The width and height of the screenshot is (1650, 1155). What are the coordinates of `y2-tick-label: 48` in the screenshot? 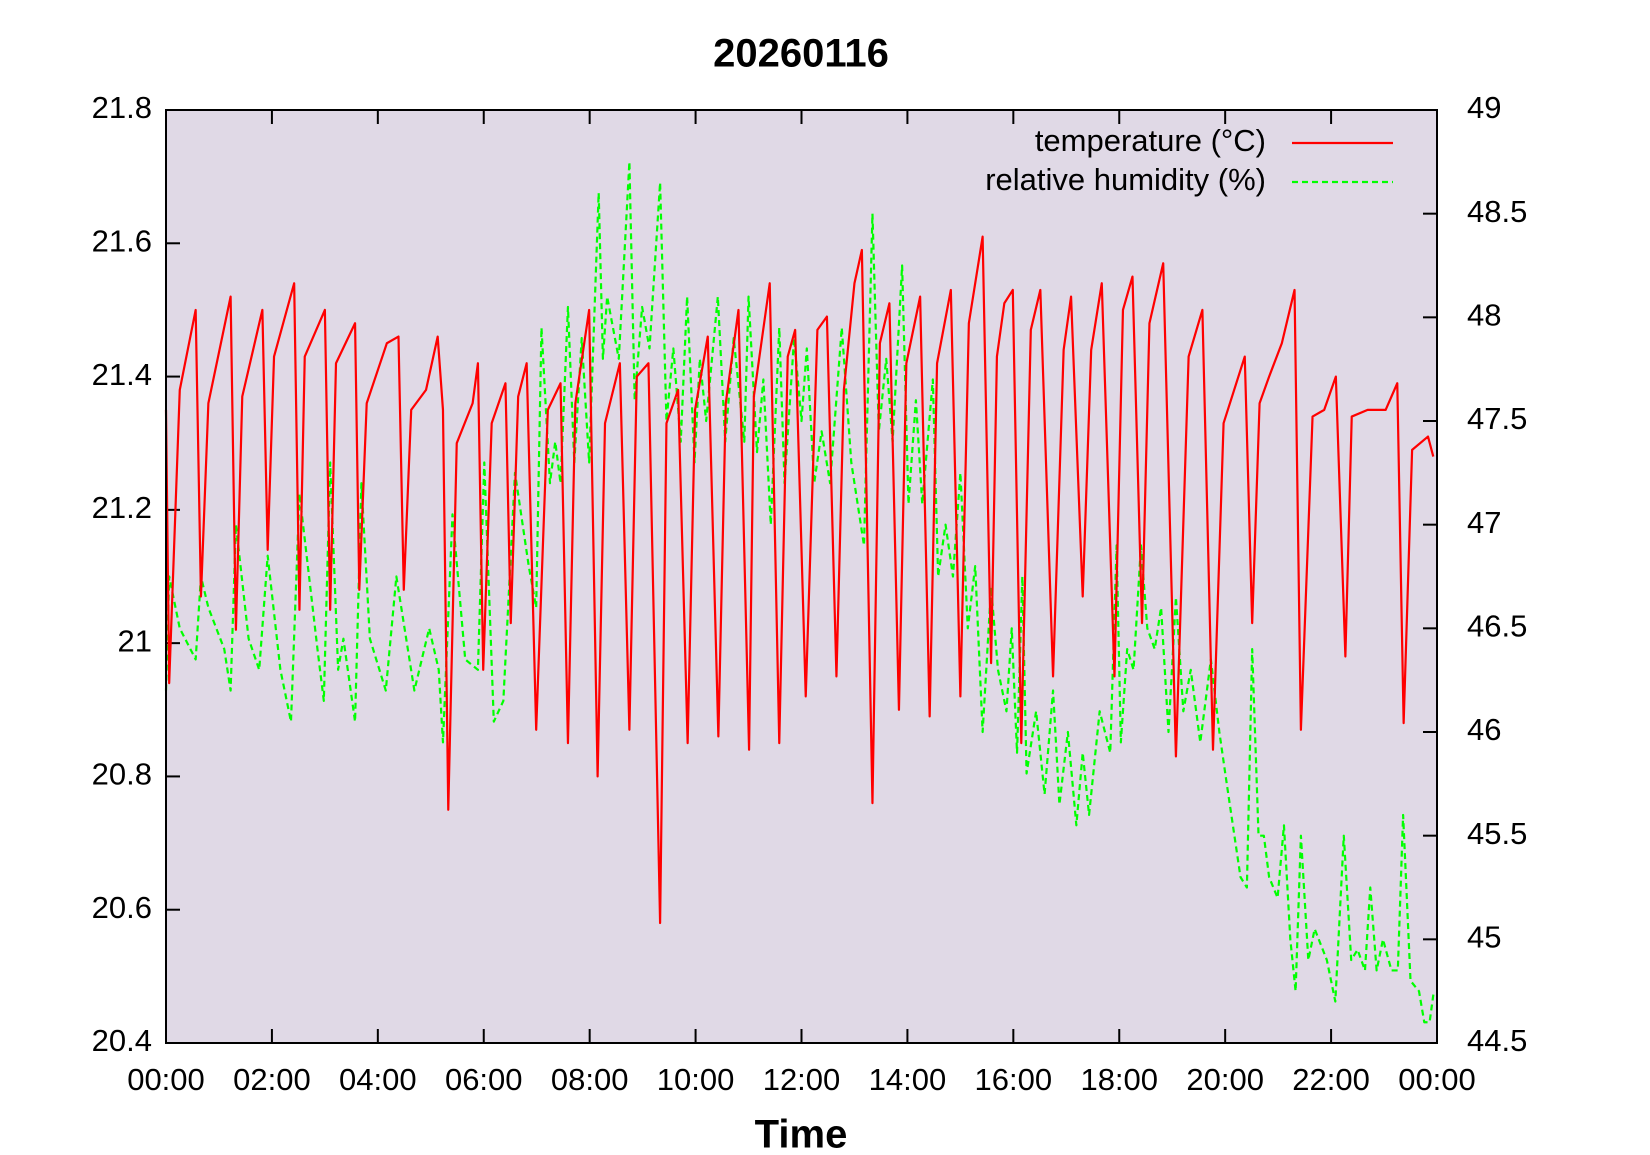 It's located at (1484, 315).